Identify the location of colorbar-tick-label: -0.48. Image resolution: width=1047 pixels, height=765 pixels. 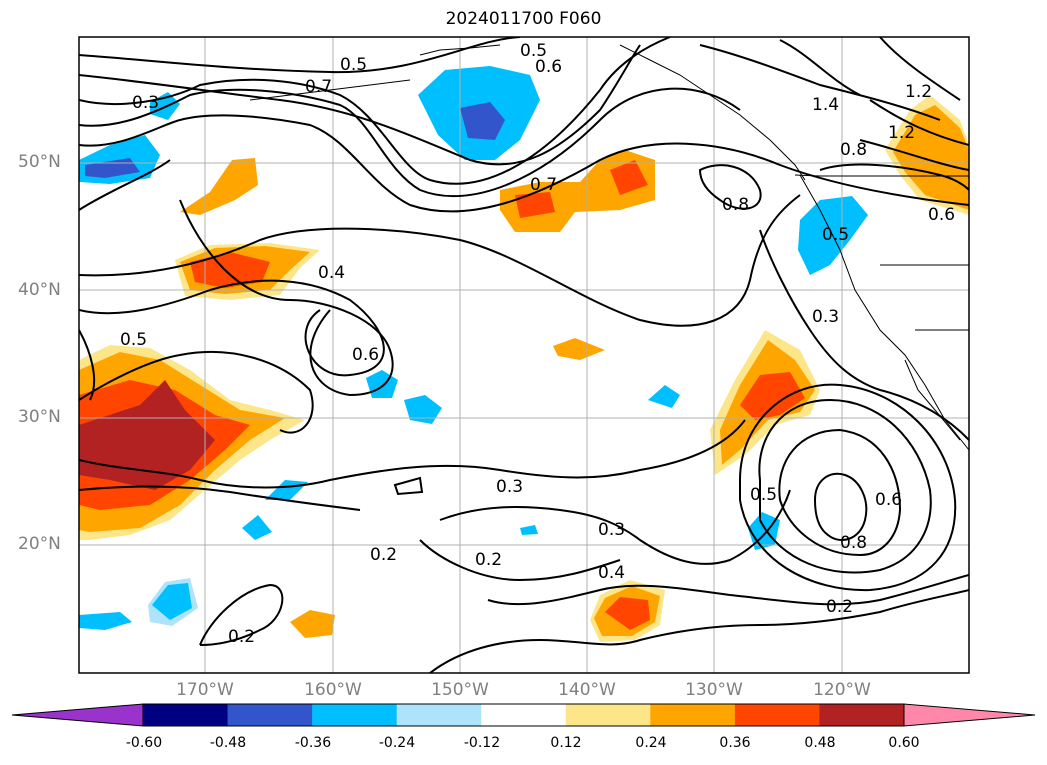
(228, 743).